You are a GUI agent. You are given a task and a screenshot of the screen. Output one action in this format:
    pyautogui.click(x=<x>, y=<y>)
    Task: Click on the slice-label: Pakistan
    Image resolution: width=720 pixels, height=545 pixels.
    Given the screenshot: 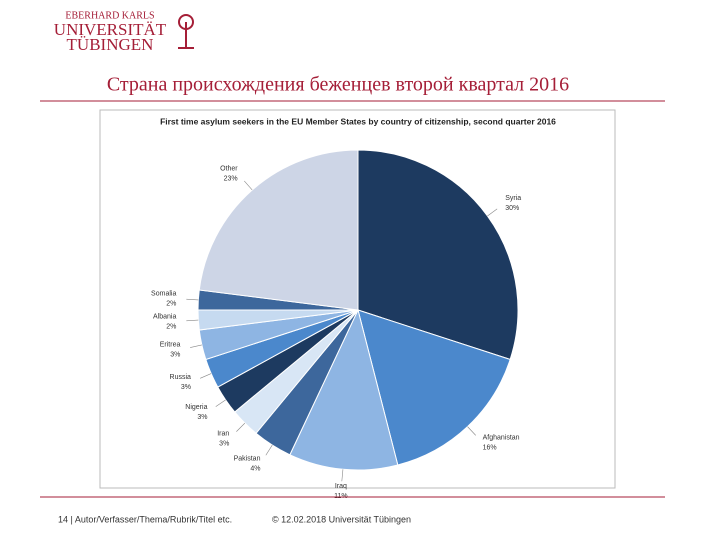 What is the action you would take?
    pyautogui.click(x=247, y=459)
    